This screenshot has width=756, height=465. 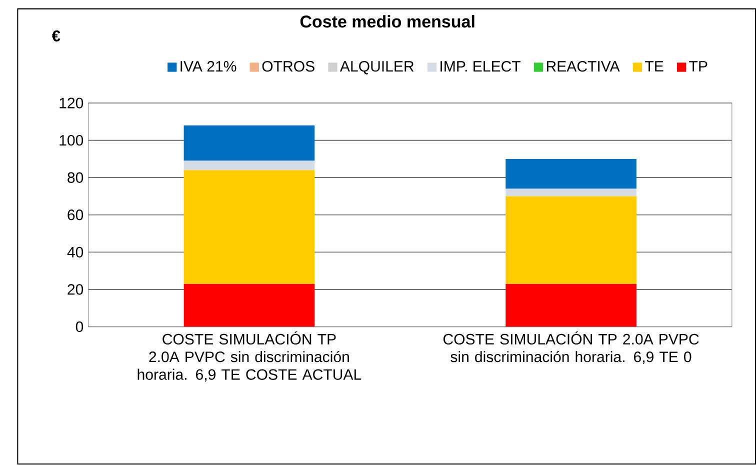 What do you see at coordinates (288, 66) in the screenshot?
I see `legend-label: OTROS` at bounding box center [288, 66].